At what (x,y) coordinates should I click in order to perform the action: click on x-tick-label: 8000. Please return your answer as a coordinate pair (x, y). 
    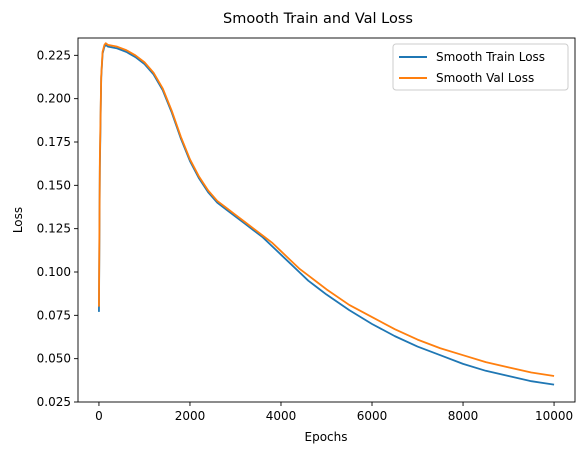
    Looking at the image, I should click on (463, 416).